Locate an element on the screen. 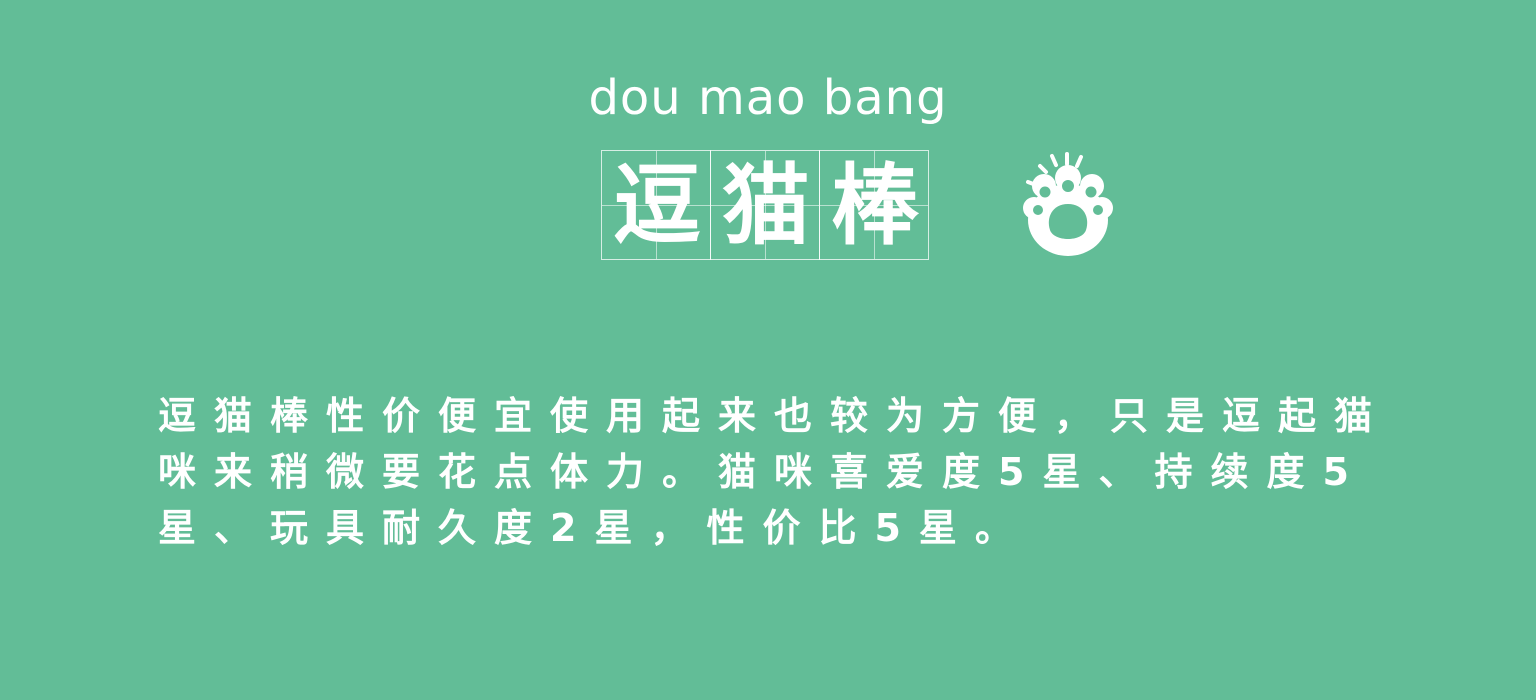  title-grid: 逗 猫 棒 is located at coordinates (765, 205).